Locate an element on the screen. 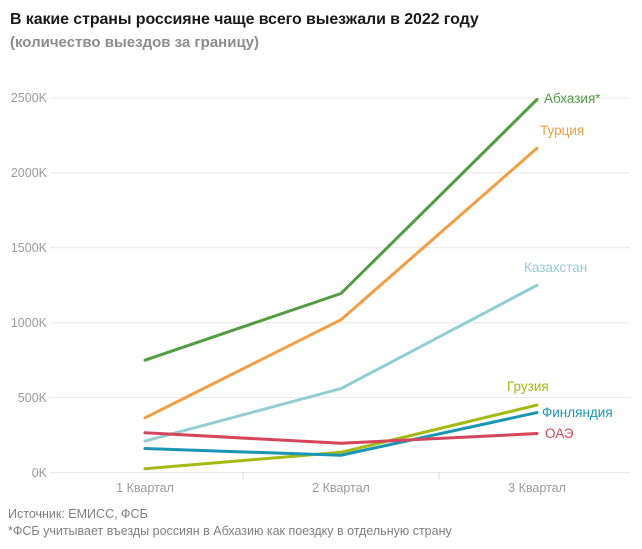  y-axis-tick-label: 2000K is located at coordinates (28, 172).